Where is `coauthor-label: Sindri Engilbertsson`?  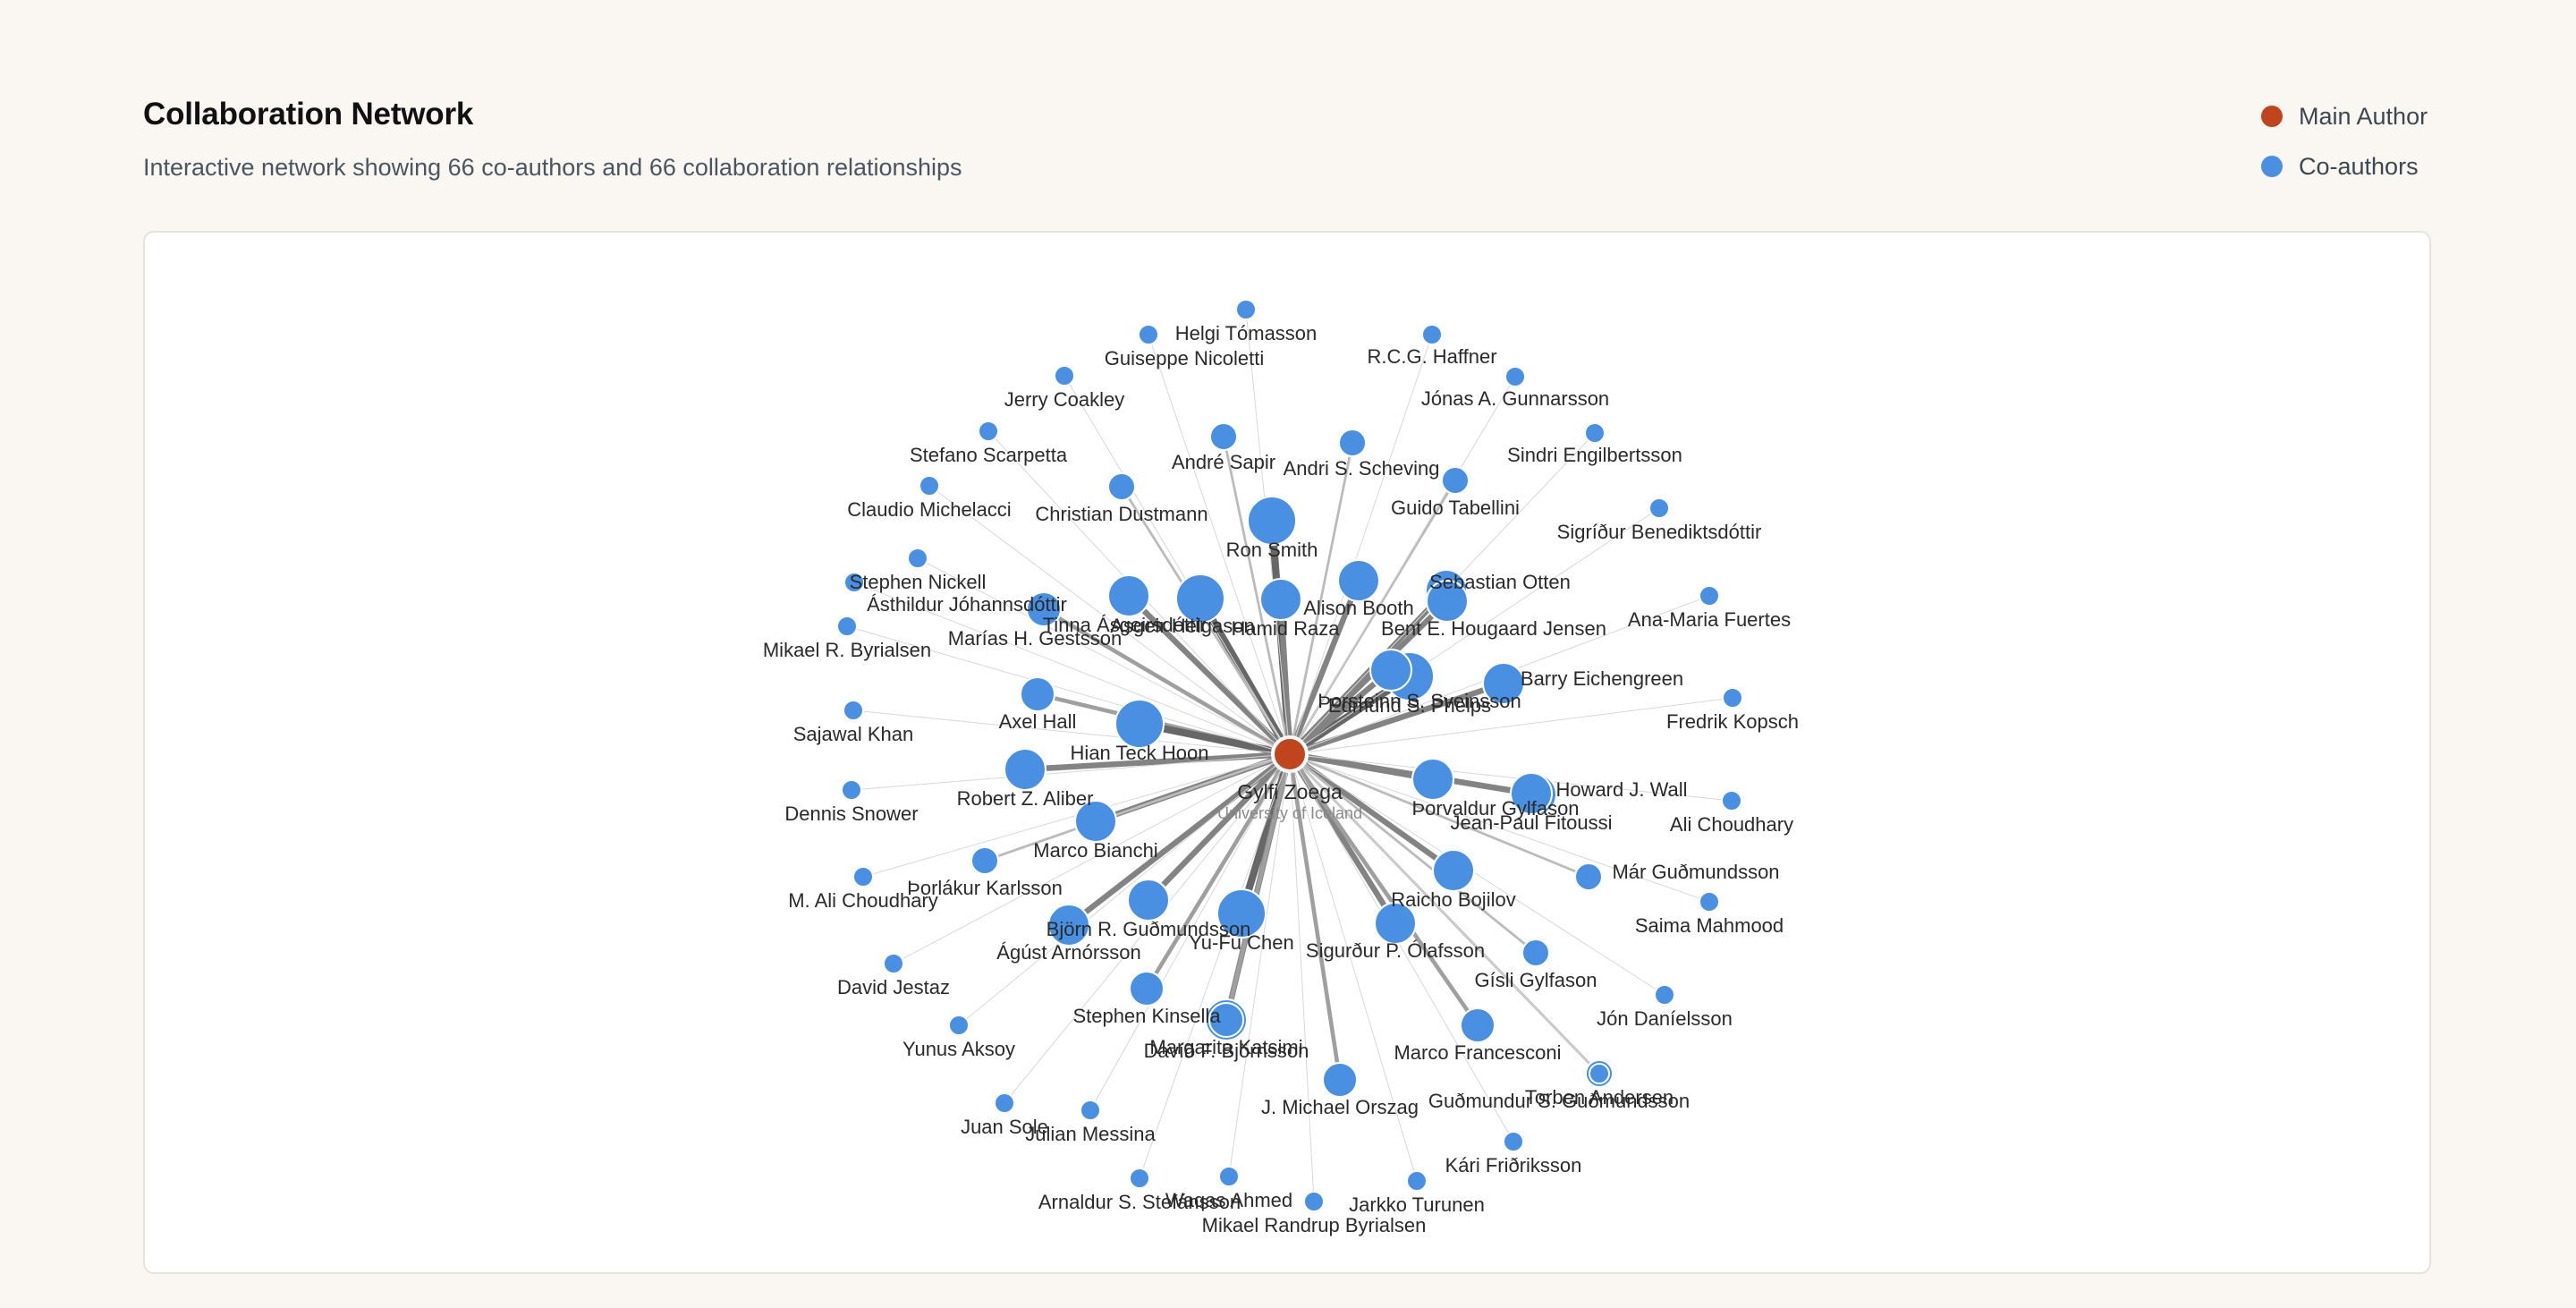
coauthor-label: Sindri Engilbertsson is located at coordinates (1594, 455).